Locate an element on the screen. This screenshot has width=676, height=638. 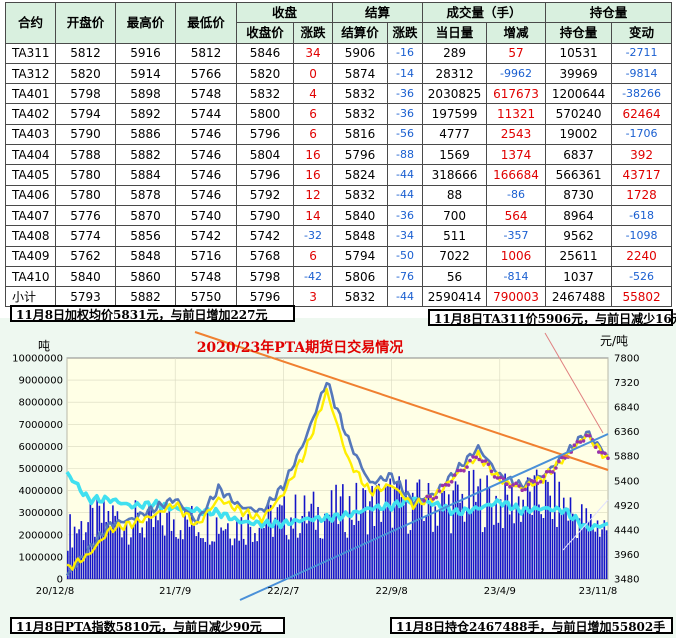
header-settle-change: 涨跌 is located at coordinates (405, 33).